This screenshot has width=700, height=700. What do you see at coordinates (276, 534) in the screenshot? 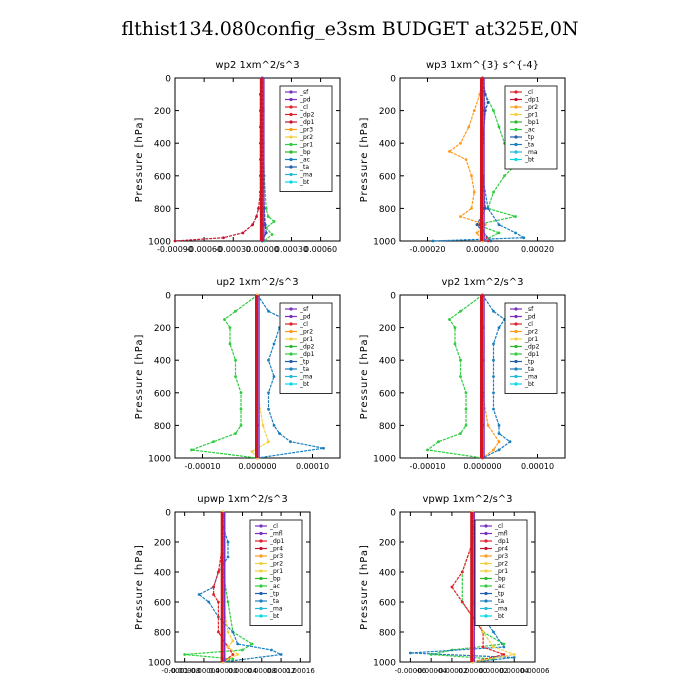
I see `legend-label: _mfl` at bounding box center [276, 534].